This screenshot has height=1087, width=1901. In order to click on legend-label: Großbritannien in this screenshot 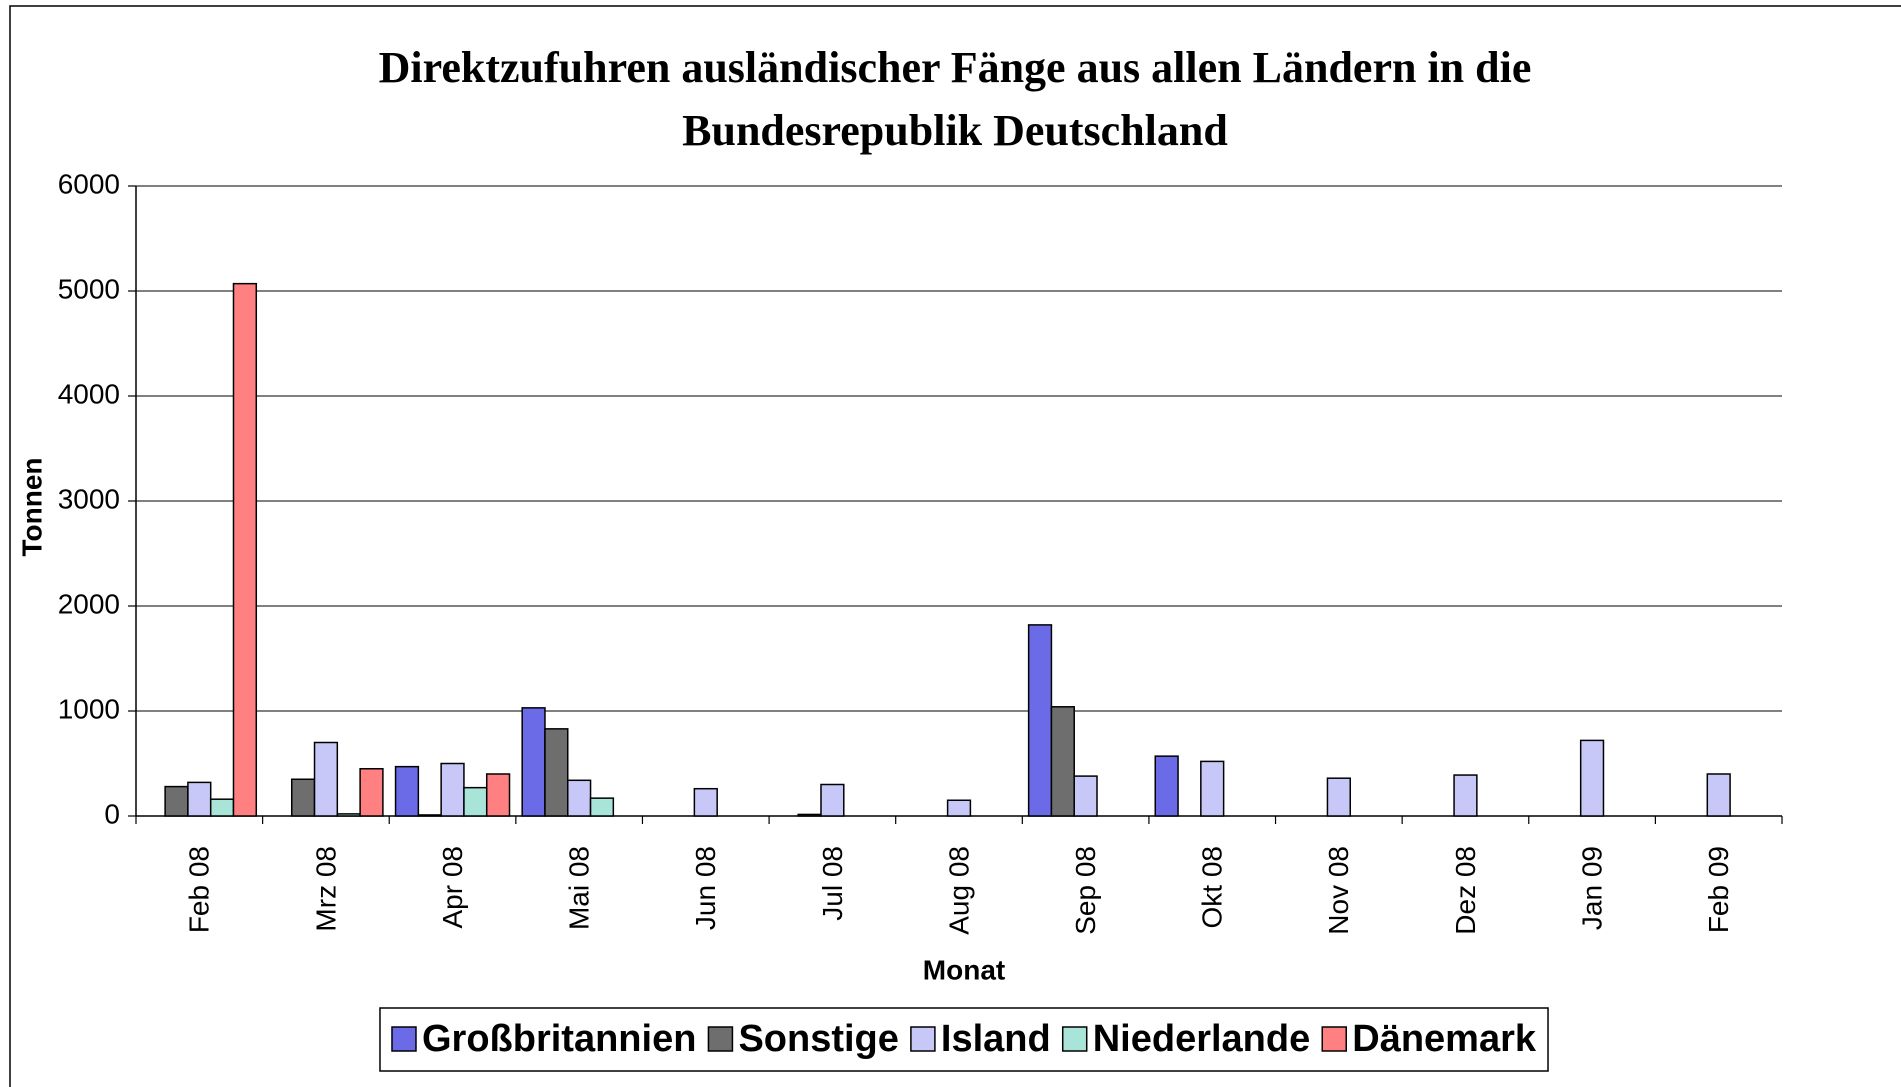, I will do `click(559, 1039)`.